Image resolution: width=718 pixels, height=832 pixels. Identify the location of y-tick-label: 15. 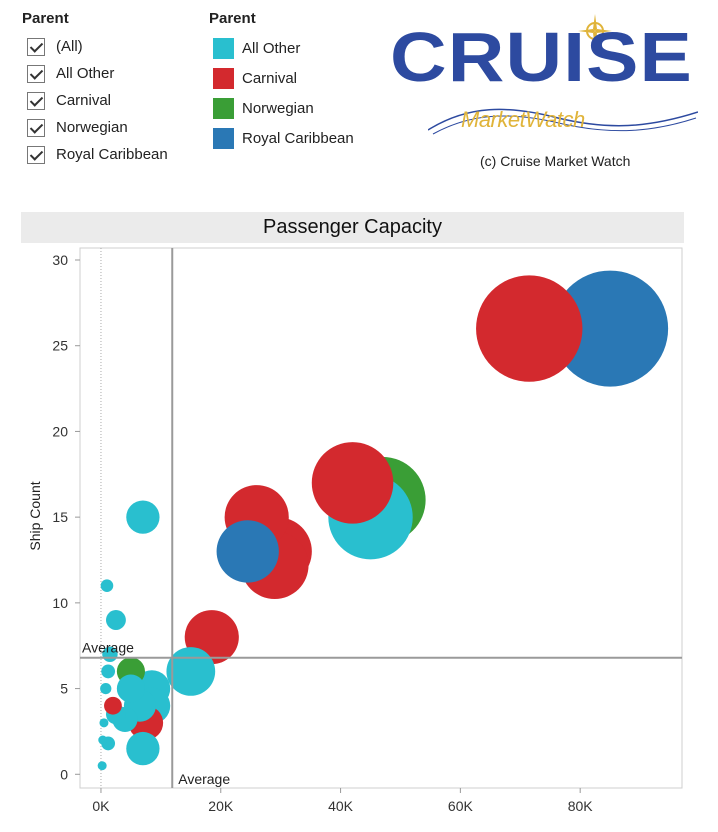
(60, 517).